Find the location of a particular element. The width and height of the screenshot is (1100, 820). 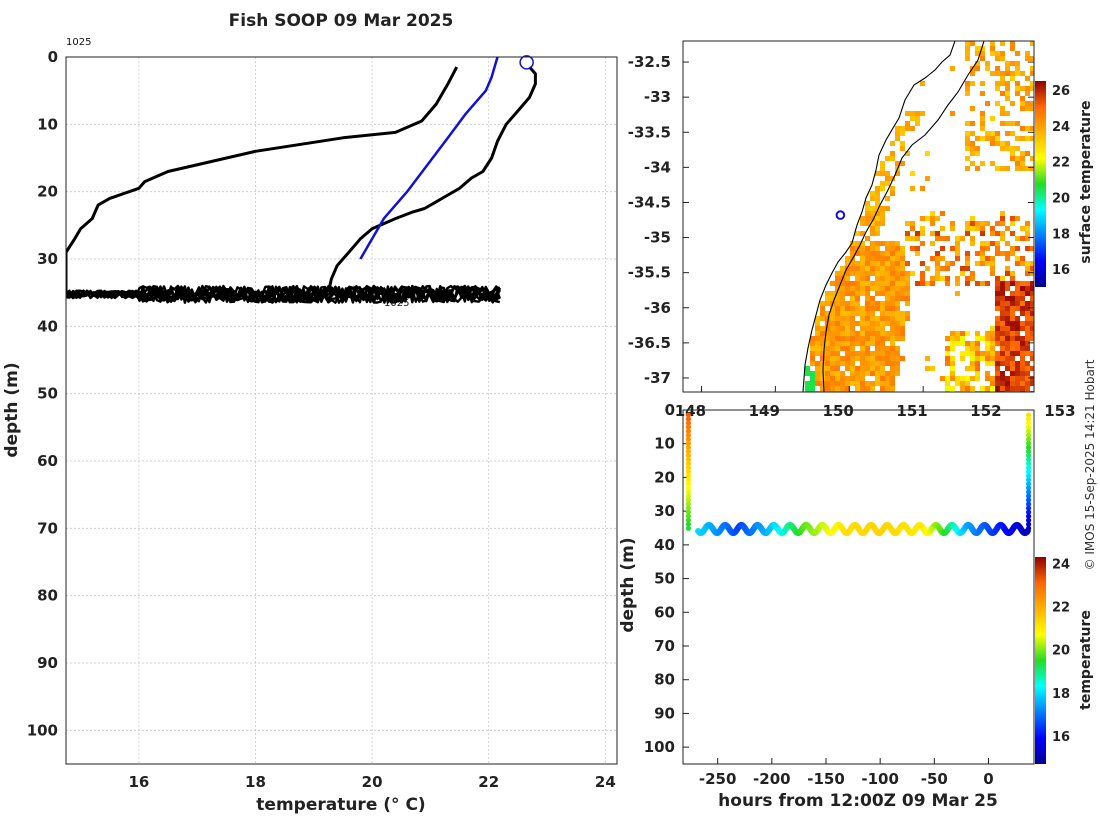

section-colorbar-tick: 20 is located at coordinates (1061, 651).